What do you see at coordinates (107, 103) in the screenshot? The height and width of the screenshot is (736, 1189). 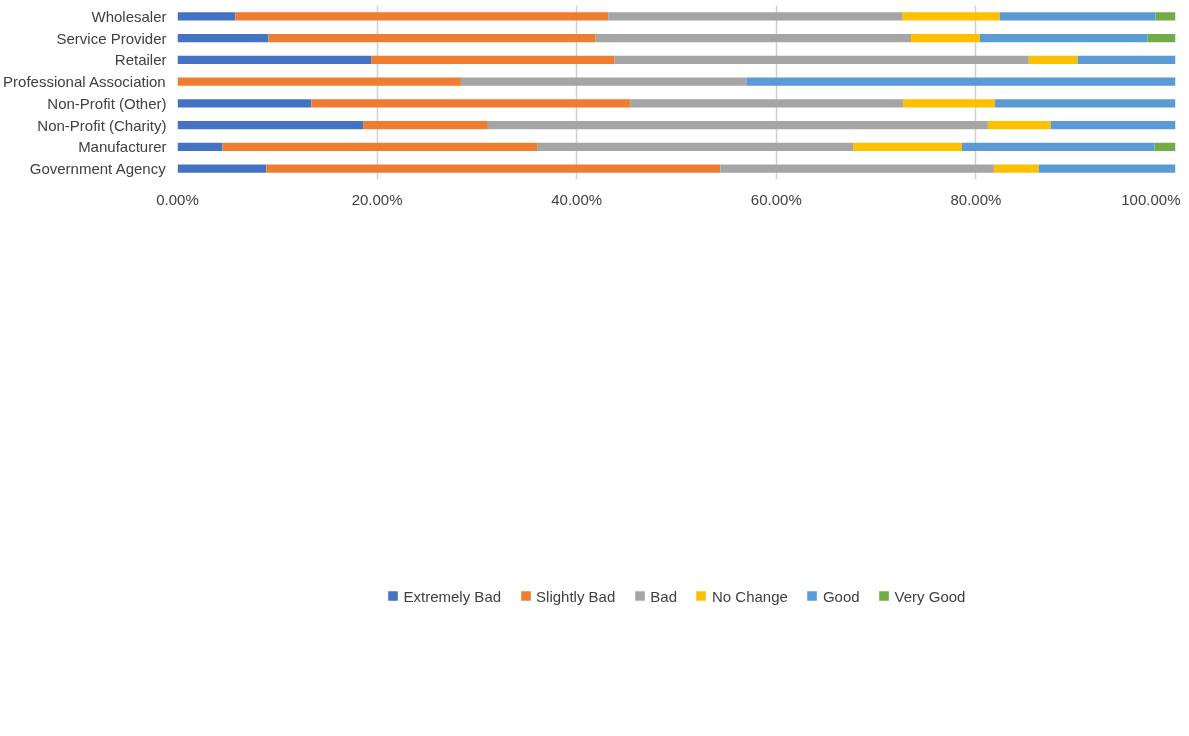 I see `y-tick-label: Non-Profit (Other)` at bounding box center [107, 103].